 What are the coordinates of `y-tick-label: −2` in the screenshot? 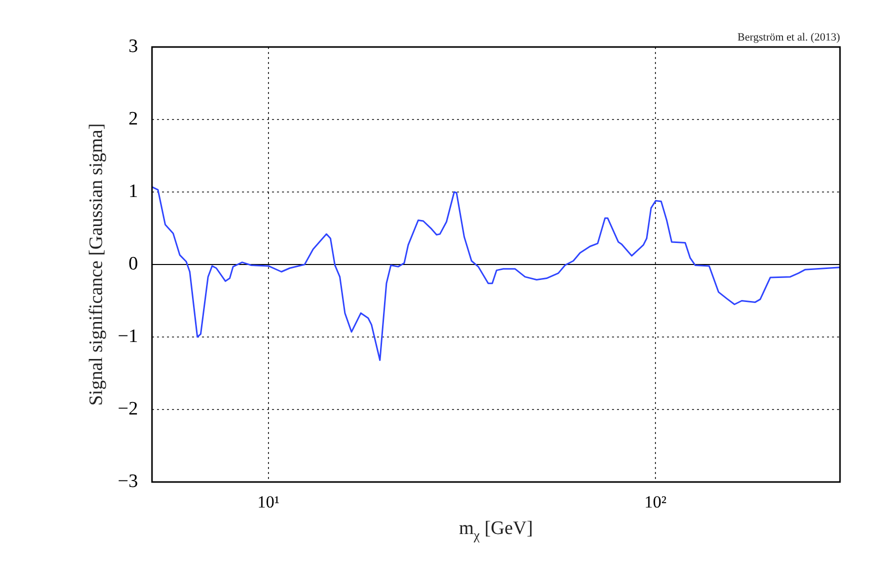 It's located at (128, 409).